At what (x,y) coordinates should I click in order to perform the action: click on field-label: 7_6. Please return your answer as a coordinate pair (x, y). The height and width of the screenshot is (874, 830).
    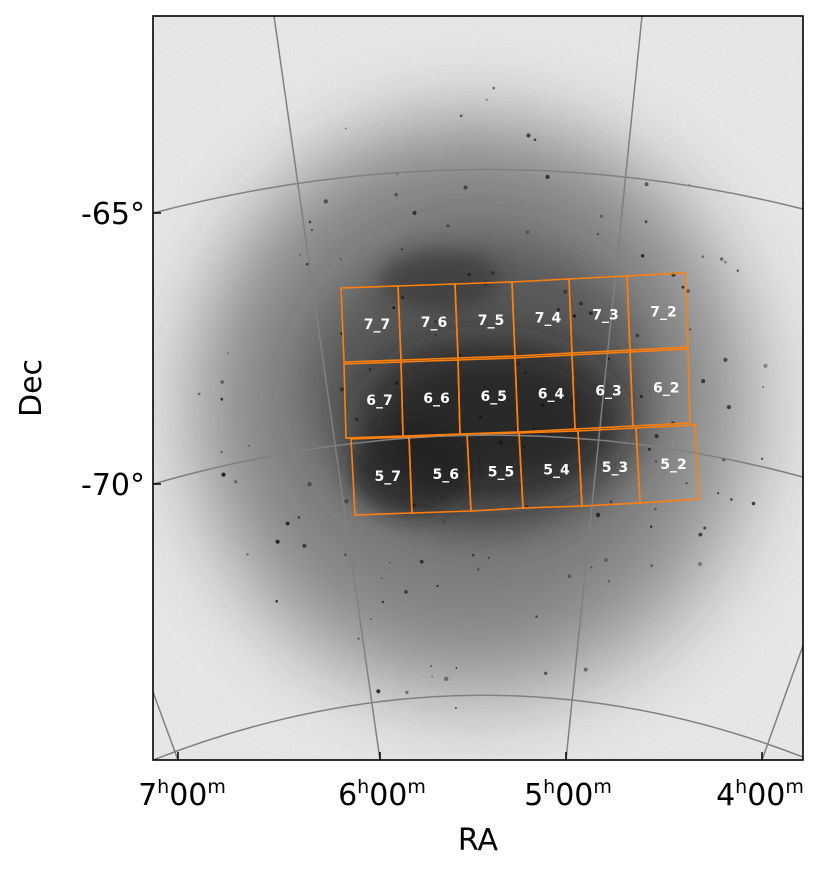
    Looking at the image, I should click on (434, 323).